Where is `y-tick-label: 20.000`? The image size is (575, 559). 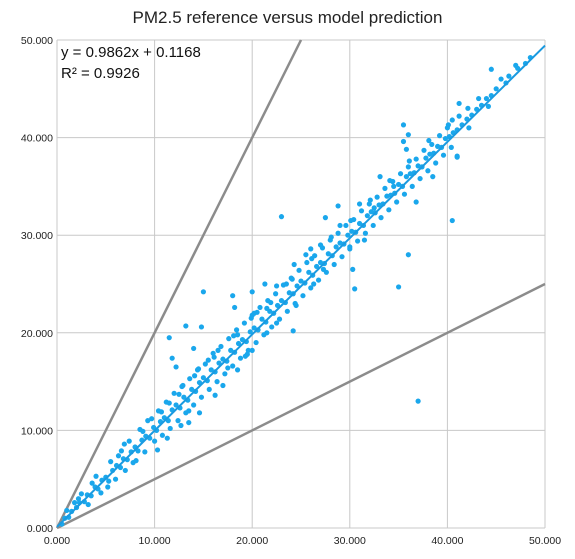 y-tick-label: 20.000 is located at coordinates (37, 334).